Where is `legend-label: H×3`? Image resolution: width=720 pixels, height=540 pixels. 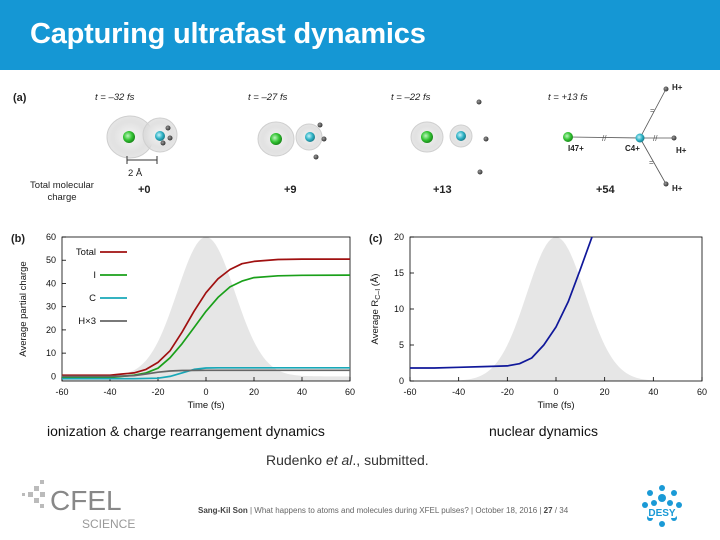
legend-label: H×3 is located at coordinates (87, 321).